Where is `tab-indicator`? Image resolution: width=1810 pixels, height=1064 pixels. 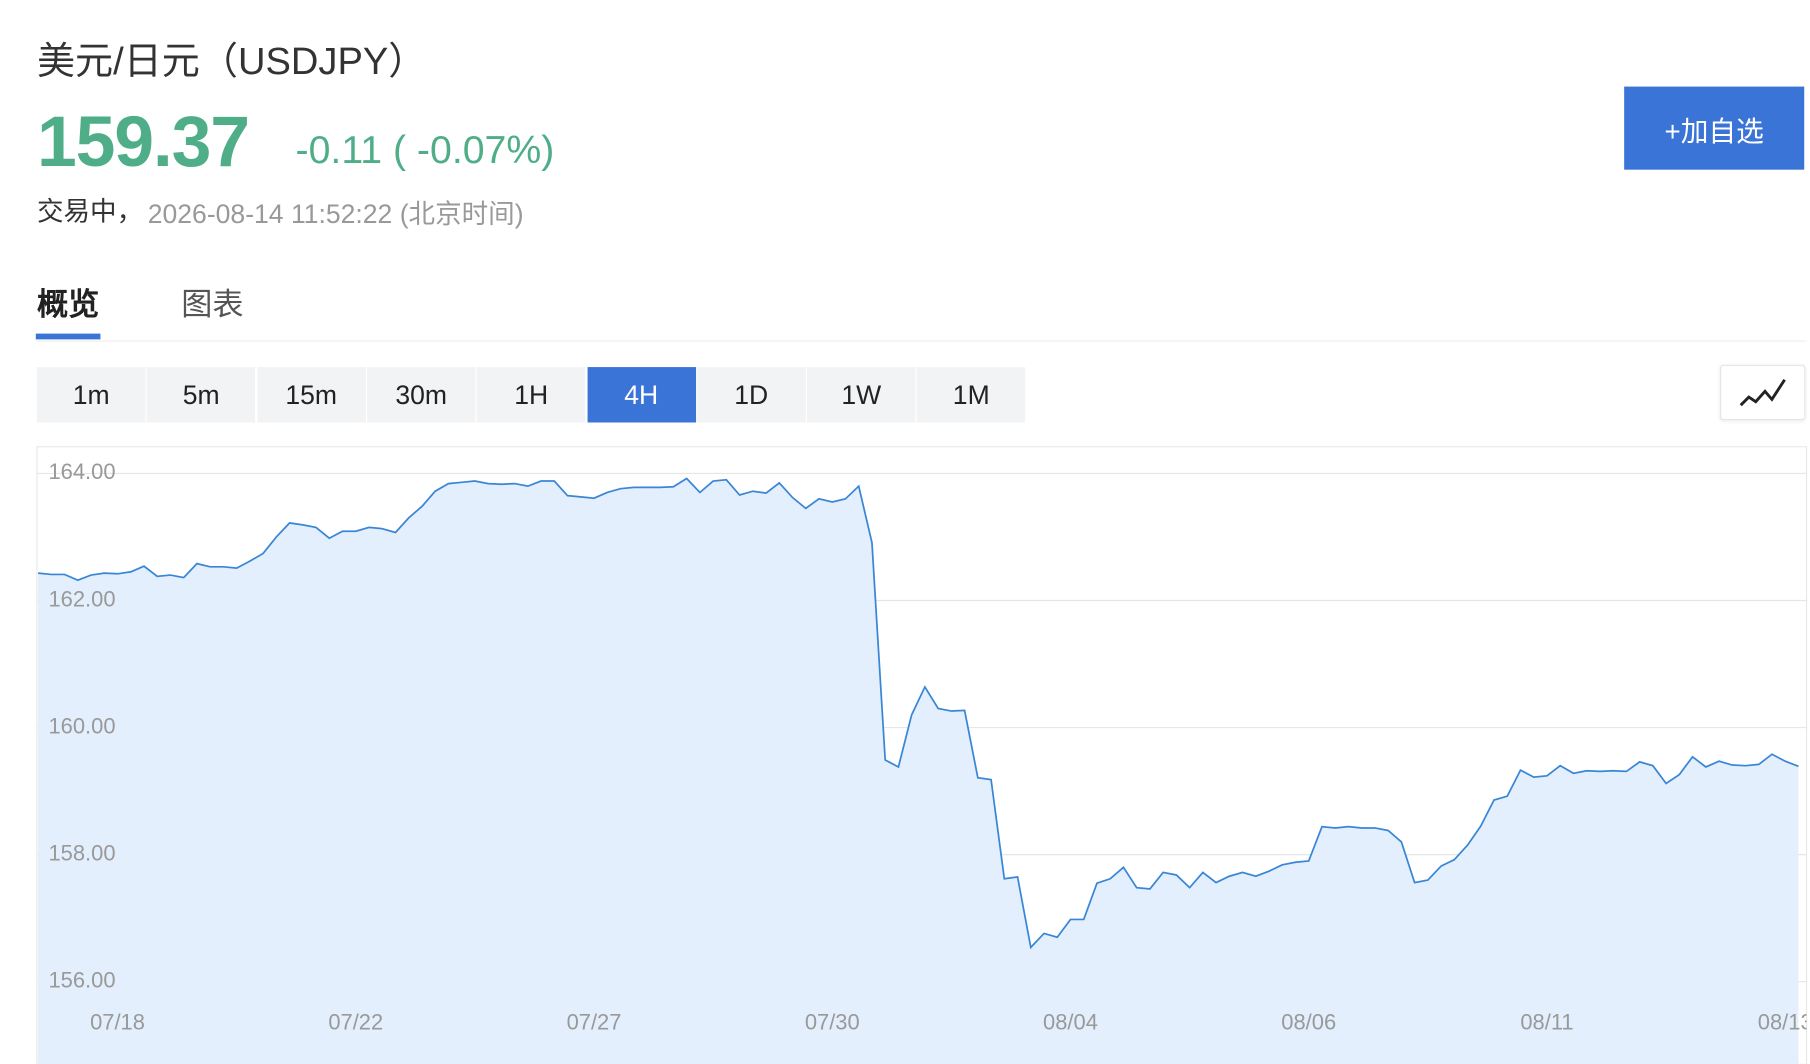
tab-indicator is located at coordinates (68, 336).